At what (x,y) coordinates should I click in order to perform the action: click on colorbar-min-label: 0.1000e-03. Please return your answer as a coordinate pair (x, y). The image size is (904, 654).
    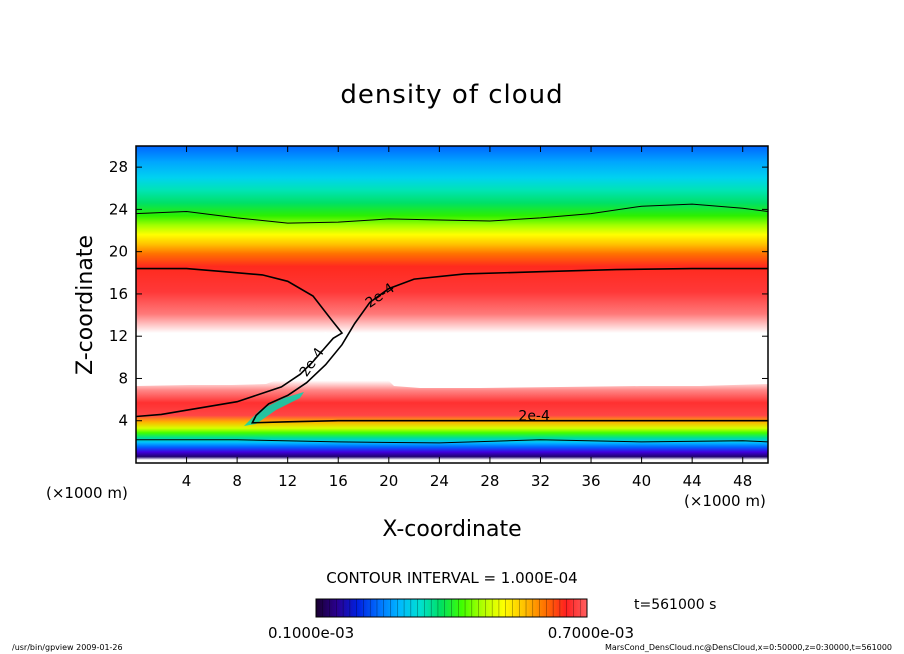
    Looking at the image, I should click on (311, 633).